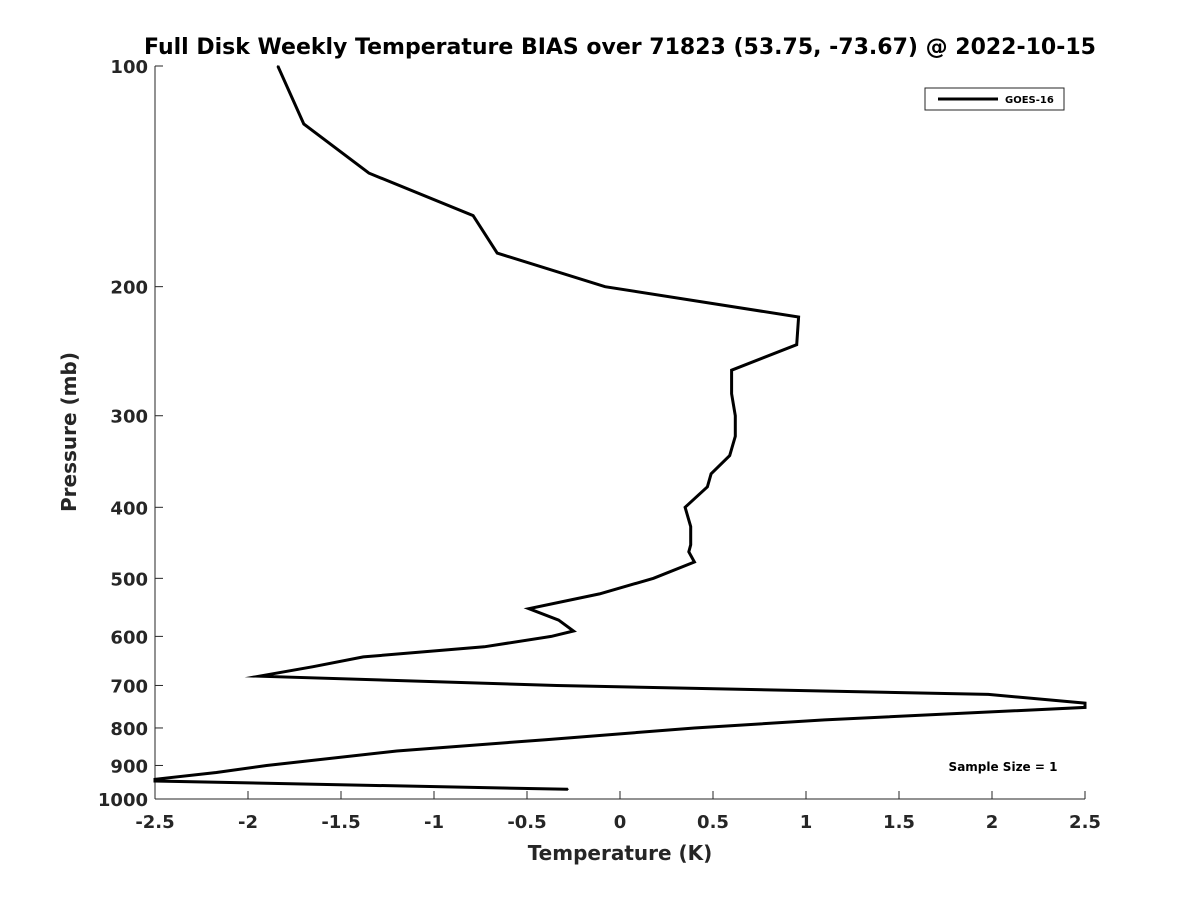 This screenshot has height=900, width=1200. I want to click on y-tick-label: 900, so click(129, 766).